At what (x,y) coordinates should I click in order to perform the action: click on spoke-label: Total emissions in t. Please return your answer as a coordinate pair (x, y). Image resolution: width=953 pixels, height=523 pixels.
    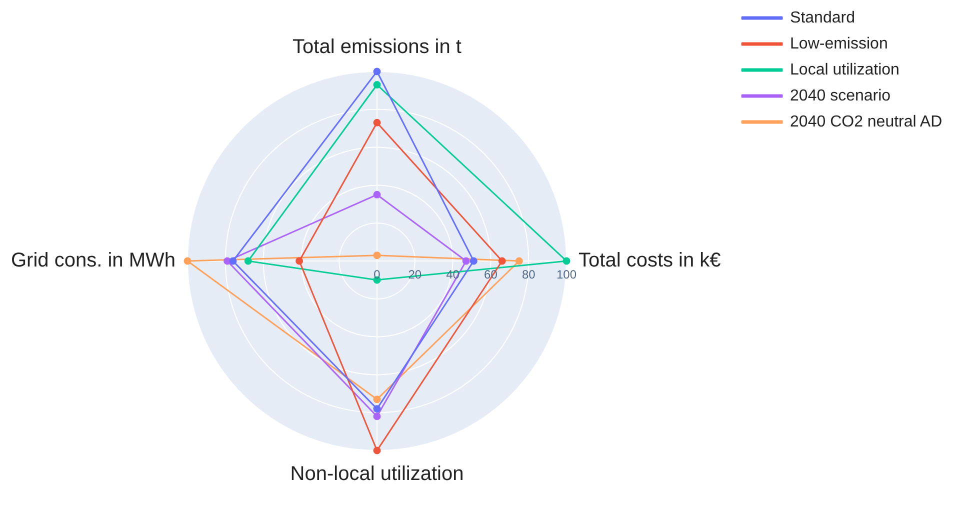
    Looking at the image, I should click on (377, 47).